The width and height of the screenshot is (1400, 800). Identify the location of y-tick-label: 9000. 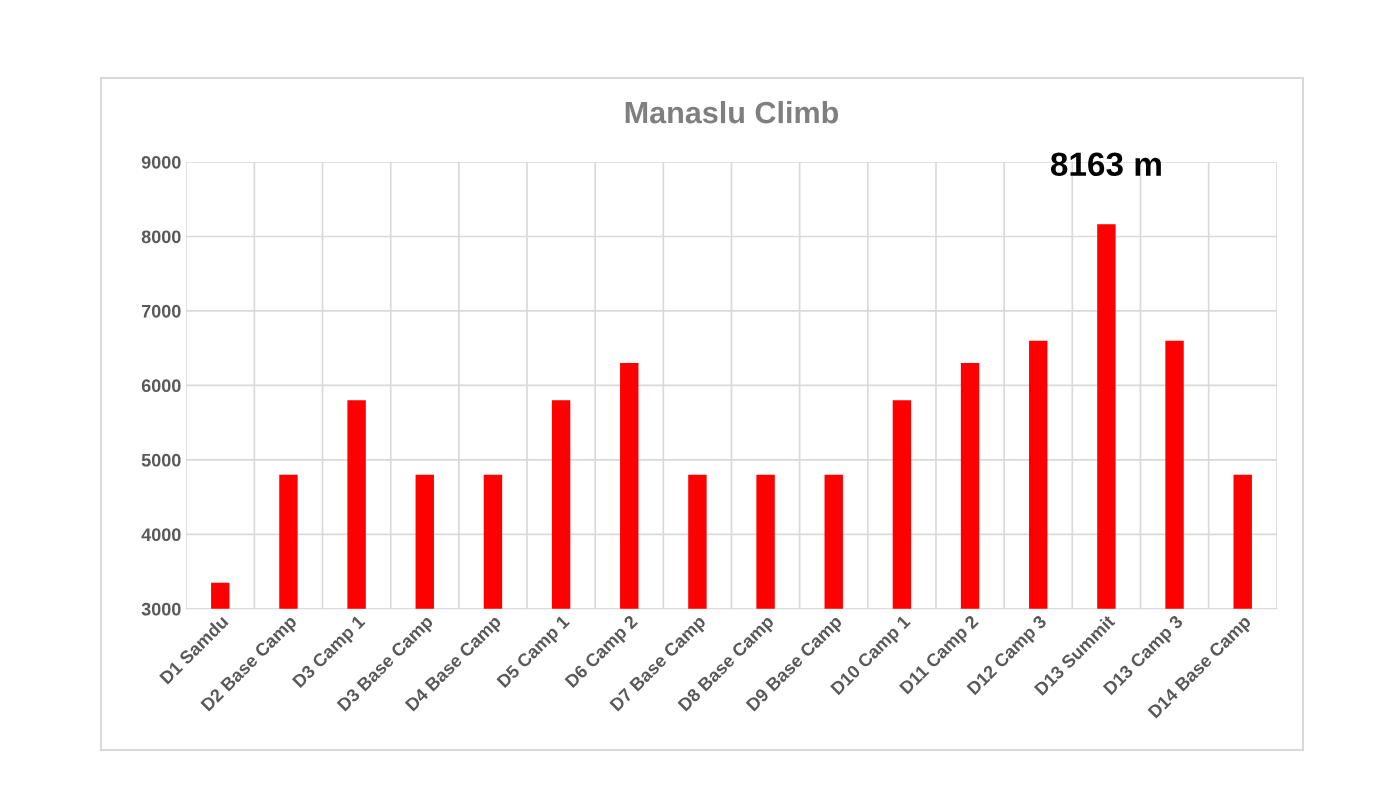
(161, 162).